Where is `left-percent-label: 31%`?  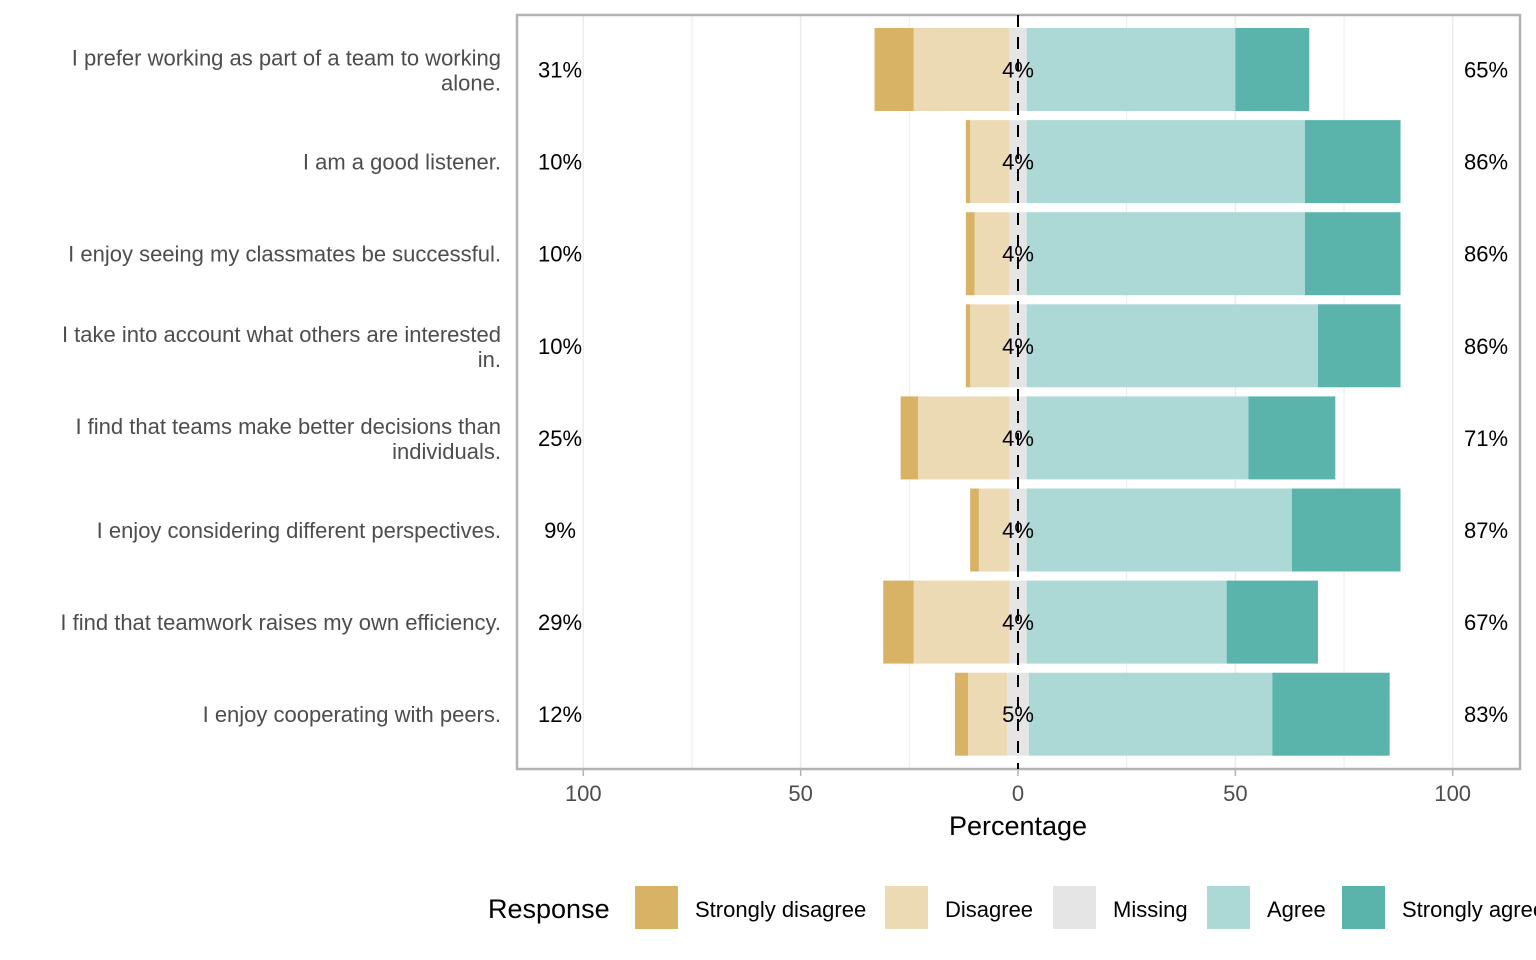
left-percent-label: 31% is located at coordinates (560, 70).